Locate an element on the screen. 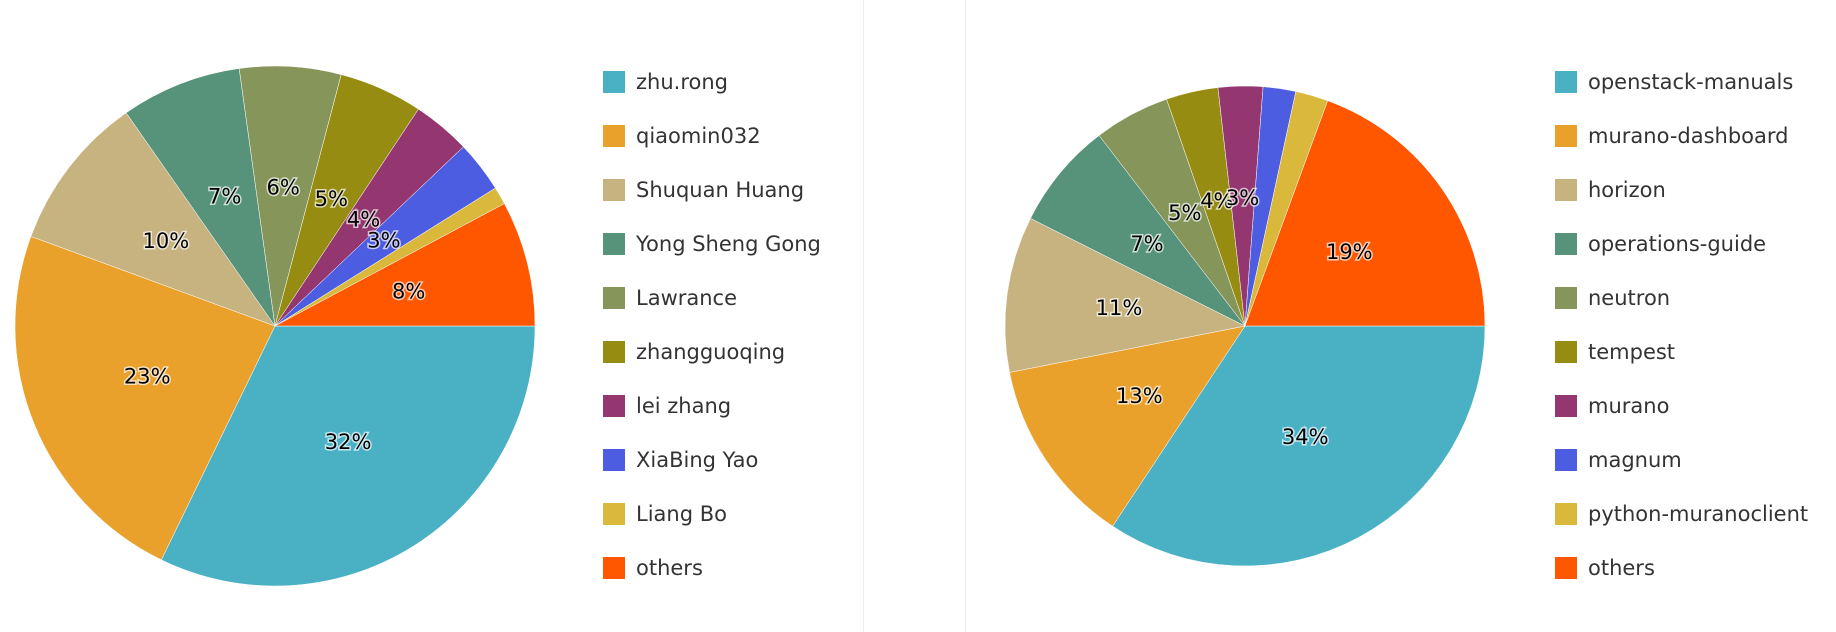 Image resolution: width=1836 pixels, height=632 pixels. slice-label: 13% is located at coordinates (1139, 396).